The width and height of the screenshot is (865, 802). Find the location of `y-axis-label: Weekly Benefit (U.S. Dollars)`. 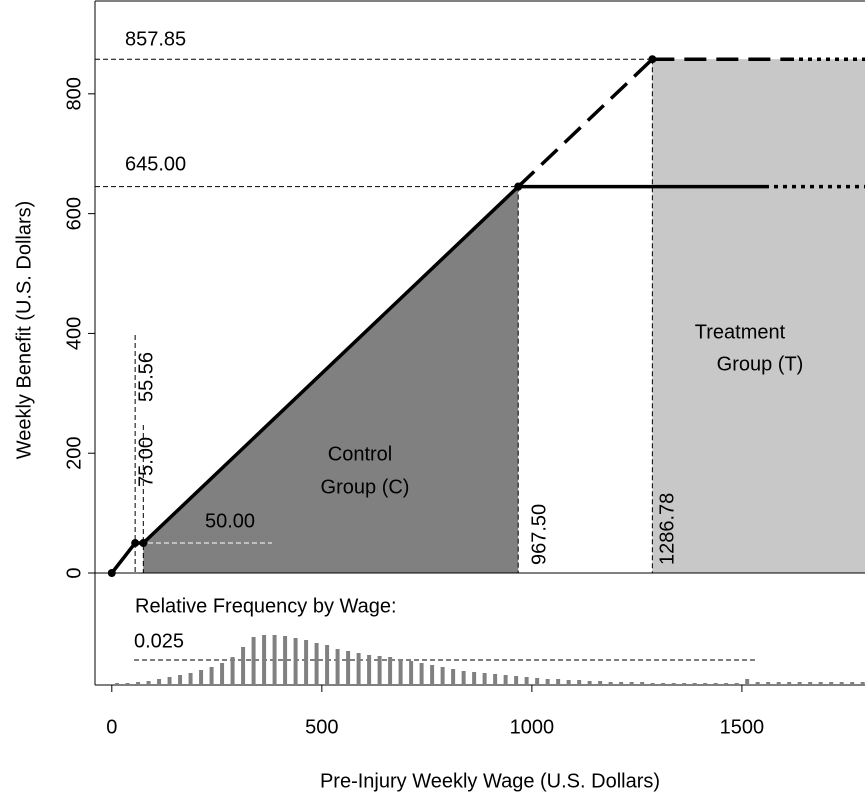

y-axis-label: Weekly Benefit (U.S. Dollars) is located at coordinates (24, 330).